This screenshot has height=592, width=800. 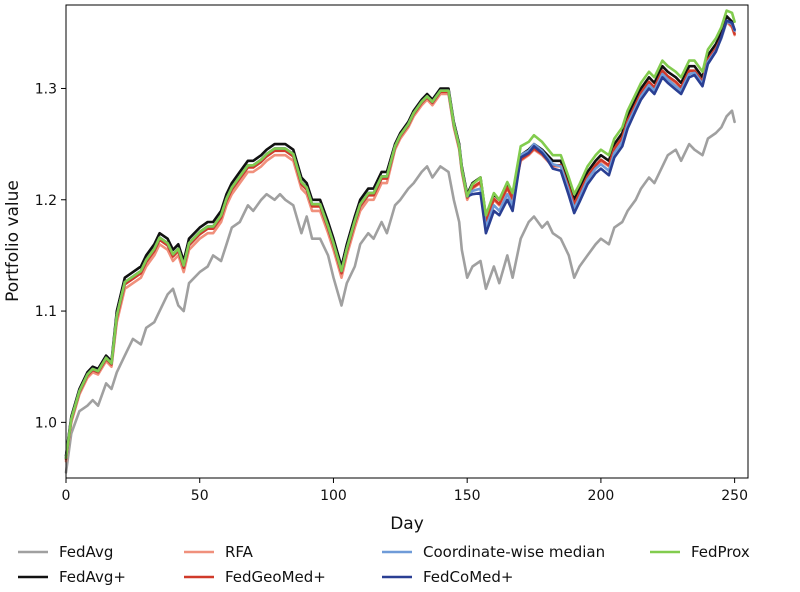 What do you see at coordinates (467, 496) in the screenshot?
I see `x-tick-label: 150` at bounding box center [467, 496].